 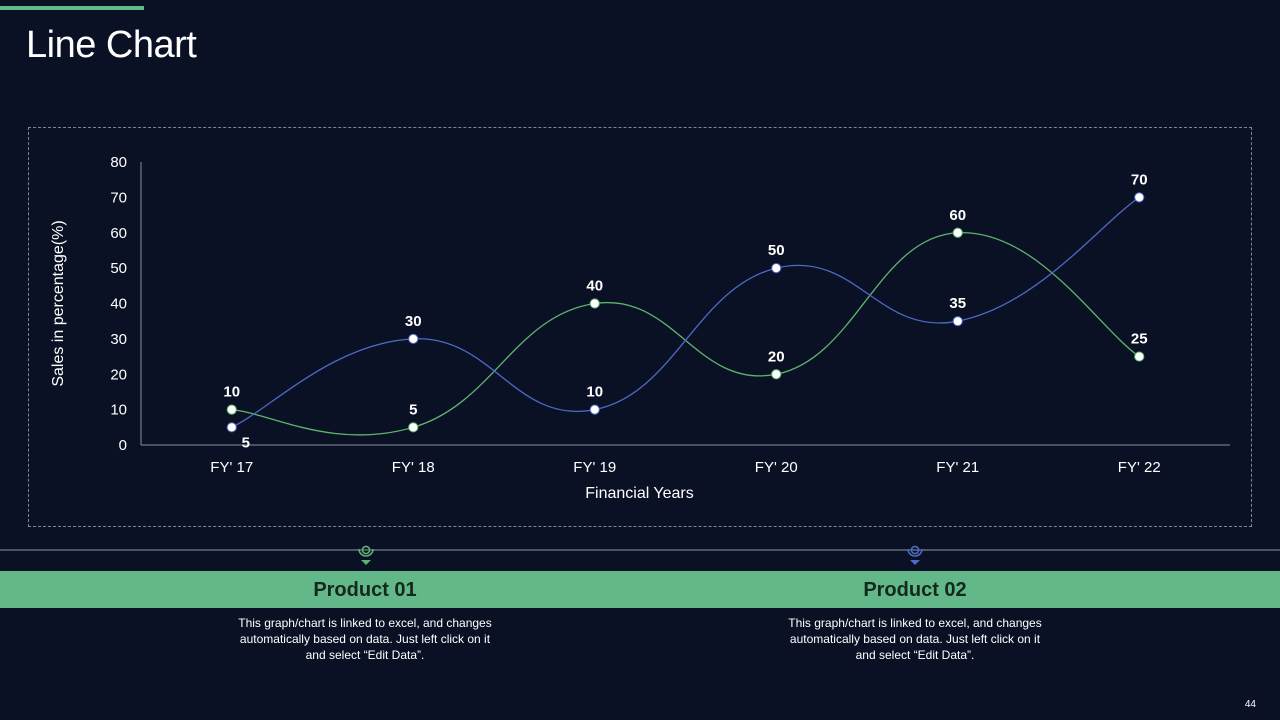 What do you see at coordinates (594, 392) in the screenshot?
I see `series-2-data-label: 10` at bounding box center [594, 392].